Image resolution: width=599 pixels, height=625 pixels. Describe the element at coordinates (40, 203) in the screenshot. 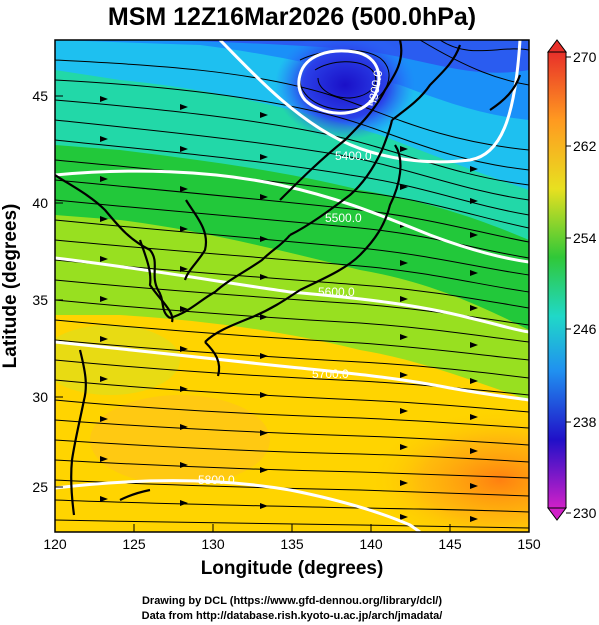

I see `y-tick-40: 40` at that location.